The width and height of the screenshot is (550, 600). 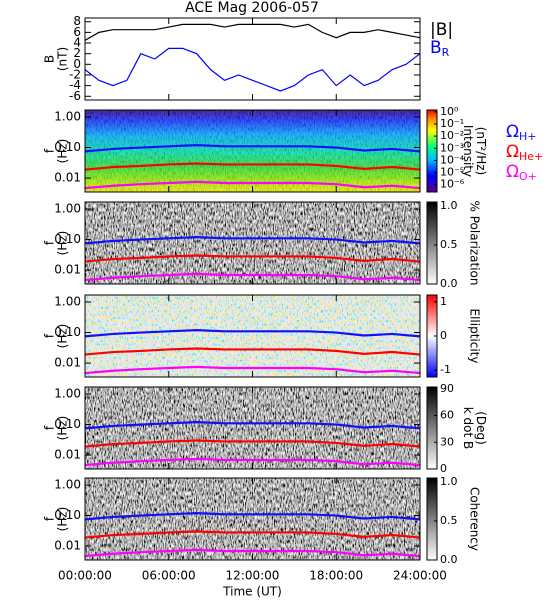 What do you see at coordinates (252, 8) in the screenshot?
I see `chart-title: ACE Mag 2006-057` at bounding box center [252, 8].